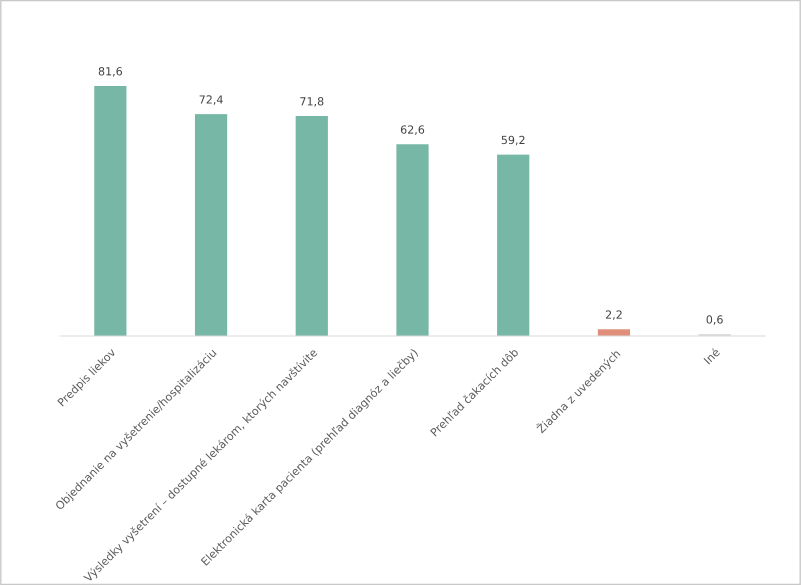 The height and width of the screenshot is (585, 801). What do you see at coordinates (312, 102) in the screenshot?
I see `data-label: 71,8` at bounding box center [312, 102].